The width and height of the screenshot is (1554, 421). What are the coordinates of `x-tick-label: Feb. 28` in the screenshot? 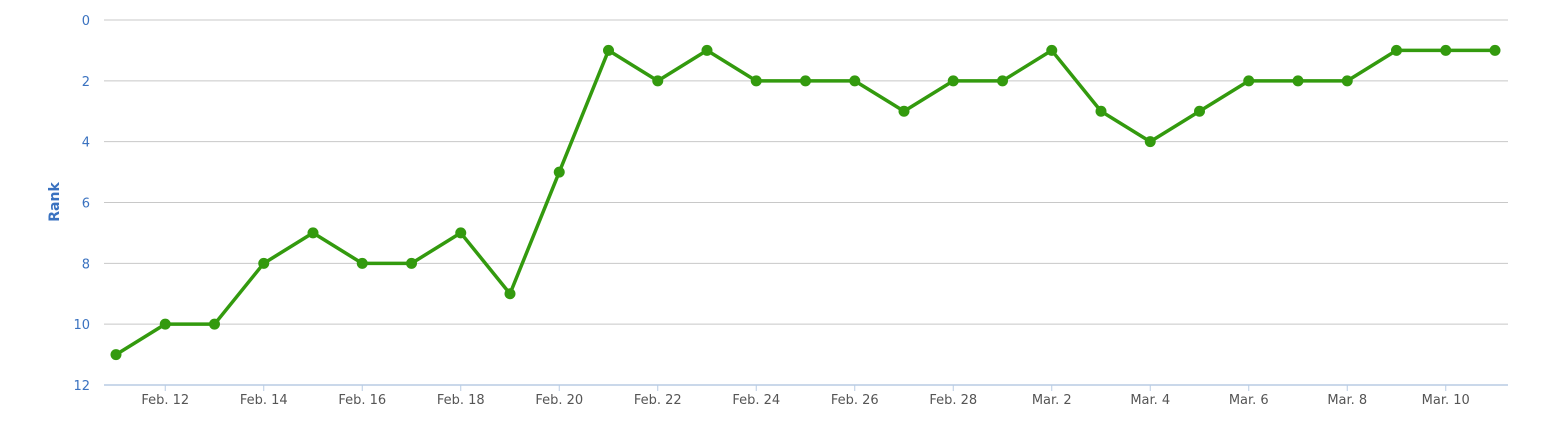 It's located at (953, 400).